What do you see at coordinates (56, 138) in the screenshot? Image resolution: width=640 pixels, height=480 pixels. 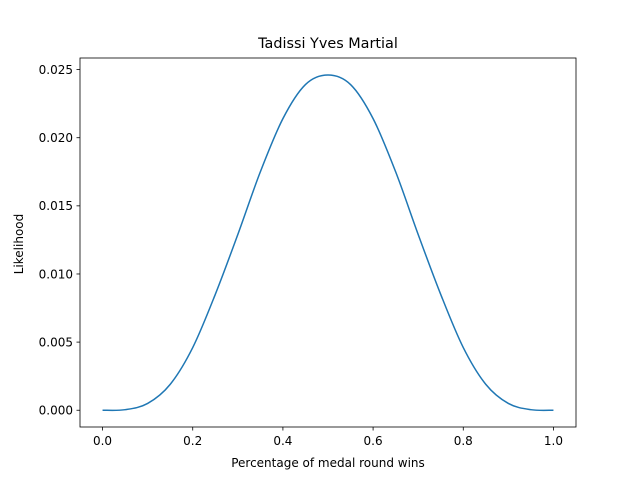 I see `y-tick-label: 0.020` at bounding box center [56, 138].